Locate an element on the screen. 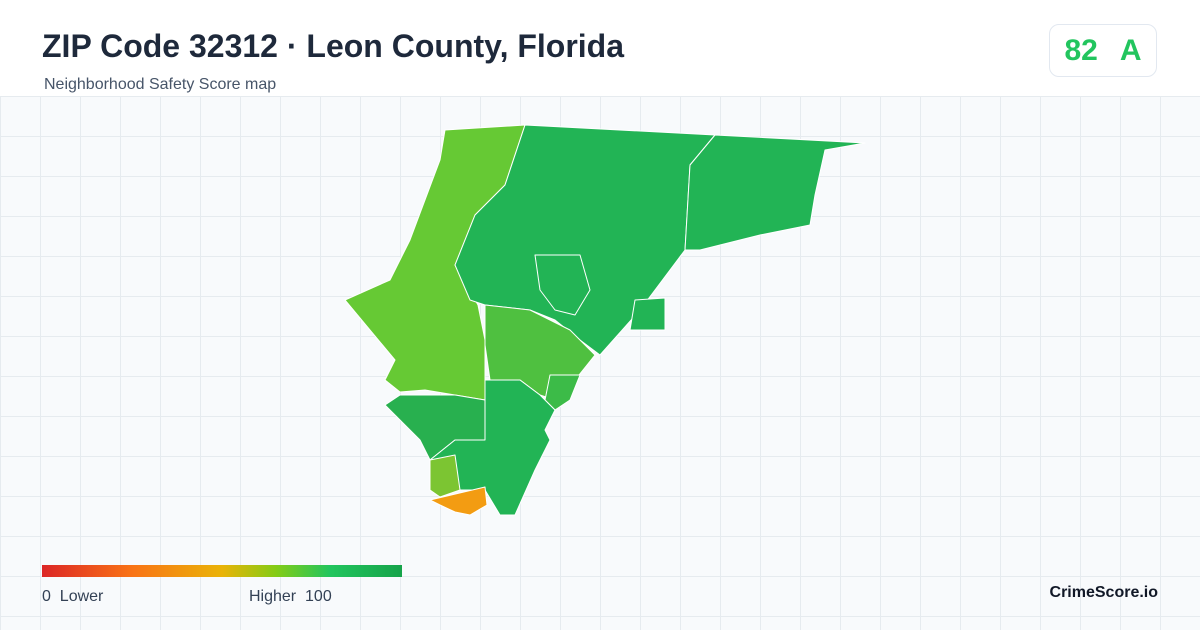 Image resolution: width=1200 pixels, height=630 pixels. legend-min-label: Lower is located at coordinates (81, 596).